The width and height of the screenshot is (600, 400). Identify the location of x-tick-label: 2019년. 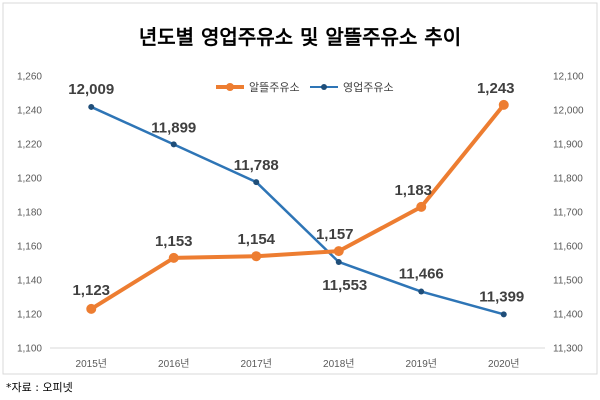
(421, 364).